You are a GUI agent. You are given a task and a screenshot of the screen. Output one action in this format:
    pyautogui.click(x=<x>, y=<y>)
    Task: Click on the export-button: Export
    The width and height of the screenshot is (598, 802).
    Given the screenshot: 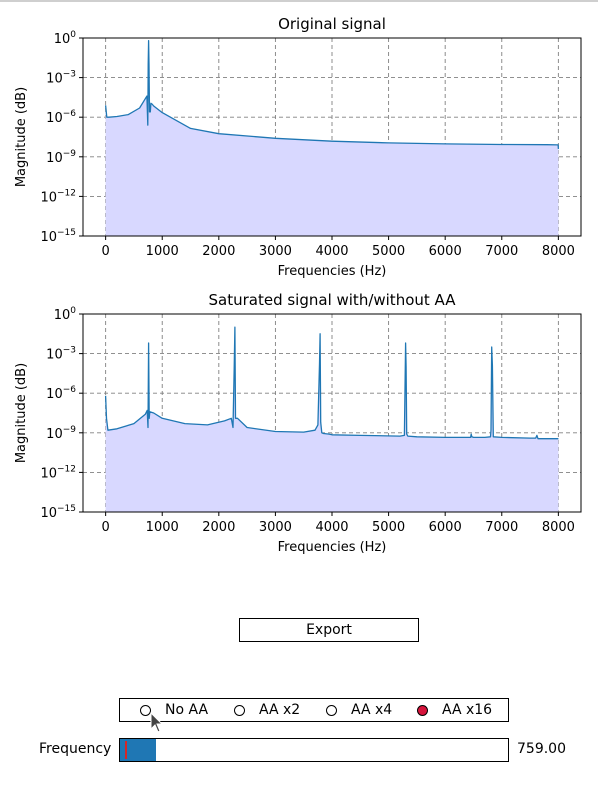 What is the action you would take?
    pyautogui.click(x=329, y=630)
    